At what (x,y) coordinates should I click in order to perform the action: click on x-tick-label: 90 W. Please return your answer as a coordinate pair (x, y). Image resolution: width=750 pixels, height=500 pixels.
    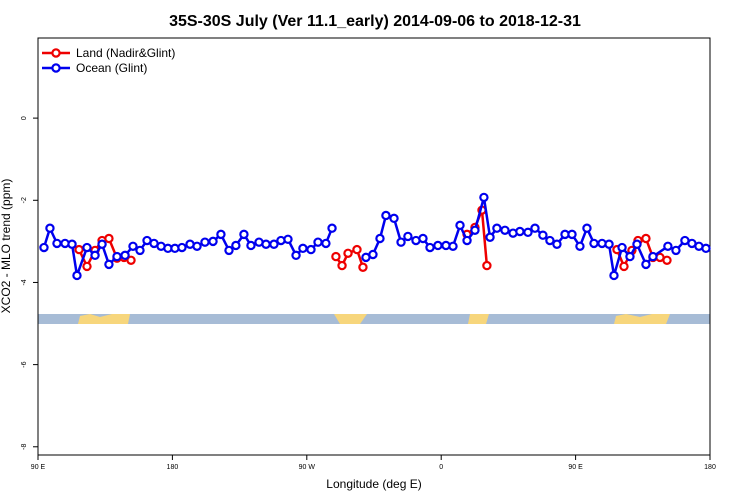
    Looking at the image, I should click on (307, 467).